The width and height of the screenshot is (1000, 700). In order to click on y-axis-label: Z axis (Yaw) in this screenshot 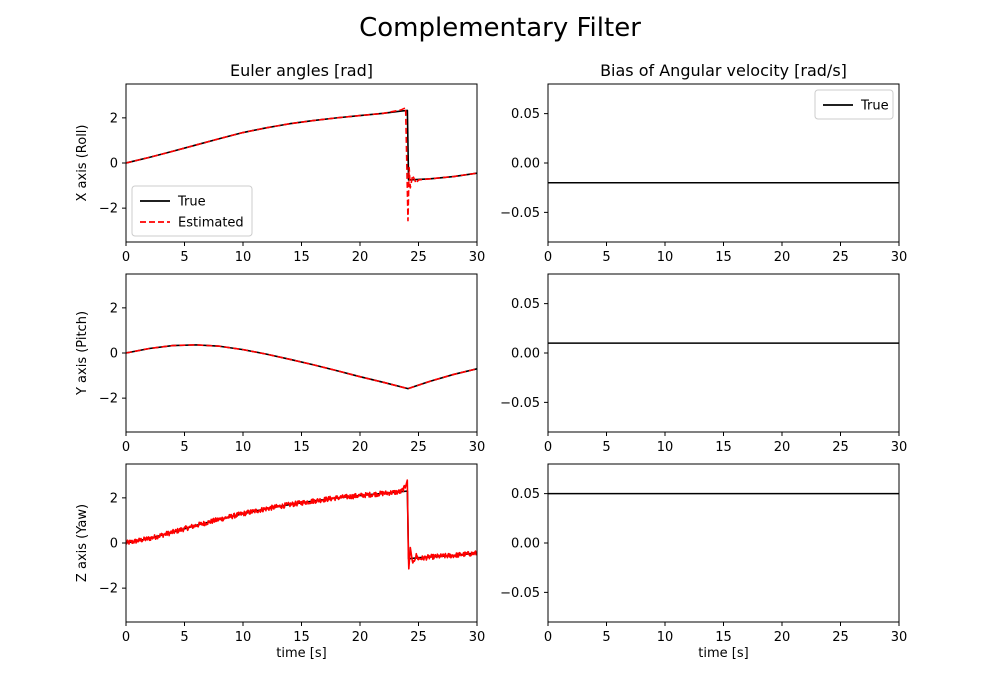, I will do `click(82, 543)`.